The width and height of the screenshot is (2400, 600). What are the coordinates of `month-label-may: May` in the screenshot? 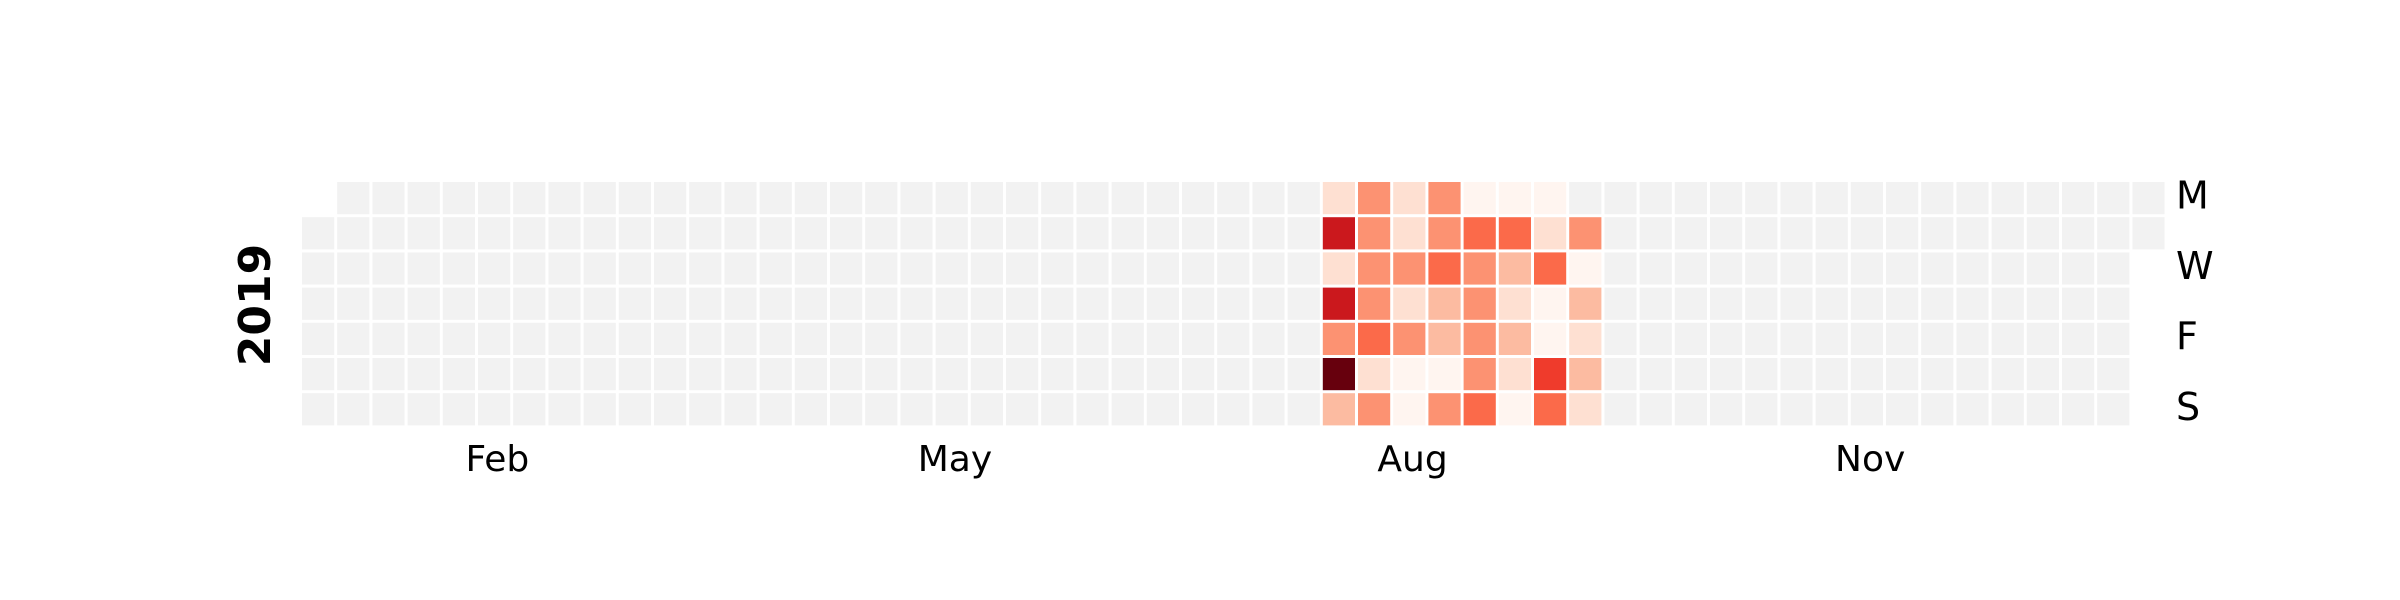 It's located at (955, 459).